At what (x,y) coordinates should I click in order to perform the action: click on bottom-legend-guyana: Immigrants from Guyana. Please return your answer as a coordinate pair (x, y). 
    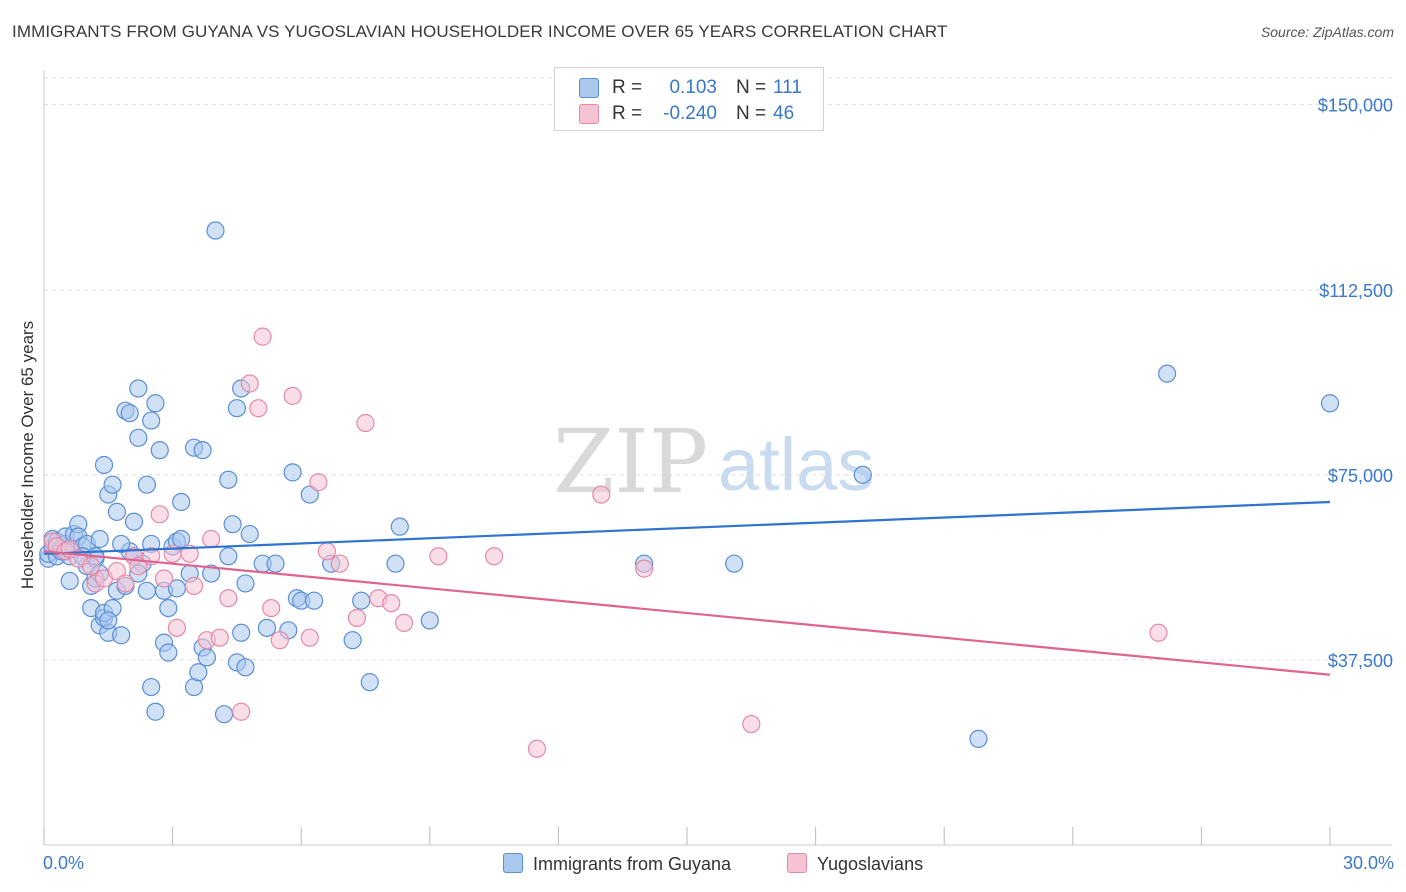
    Looking at the image, I should click on (617, 864).